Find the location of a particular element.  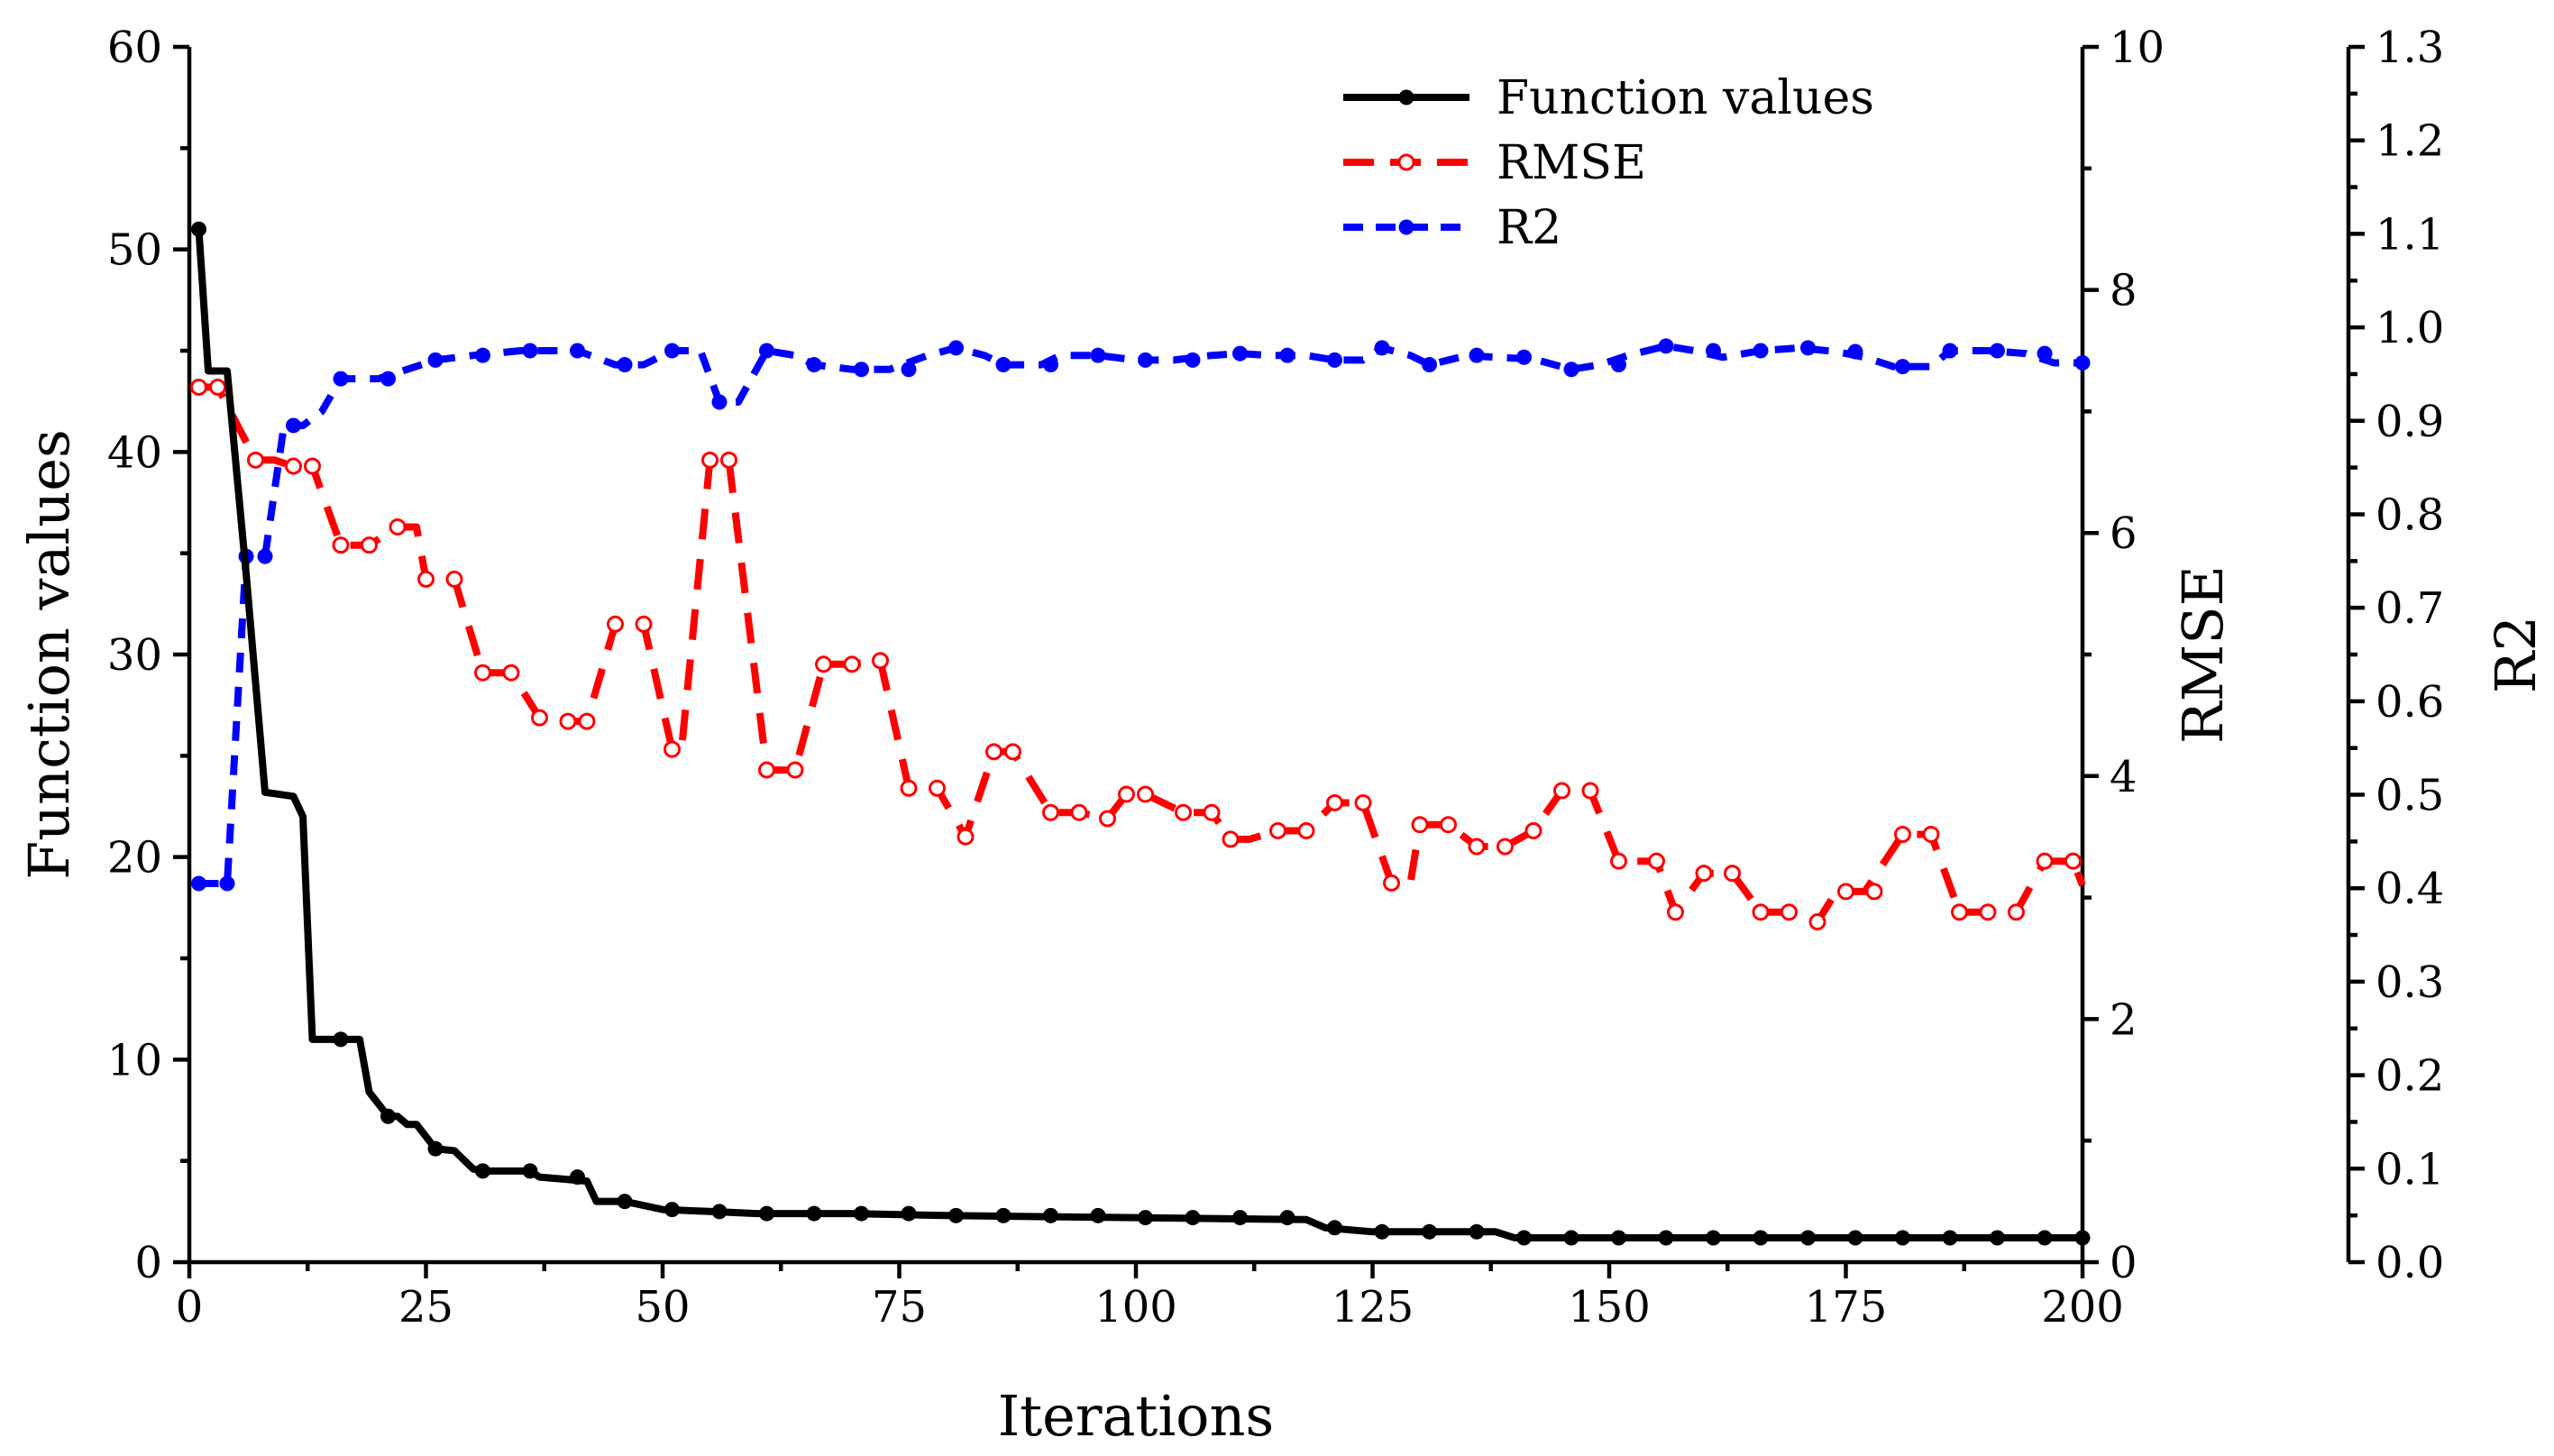

x-tick-label: 200 is located at coordinates (2082, 1307).